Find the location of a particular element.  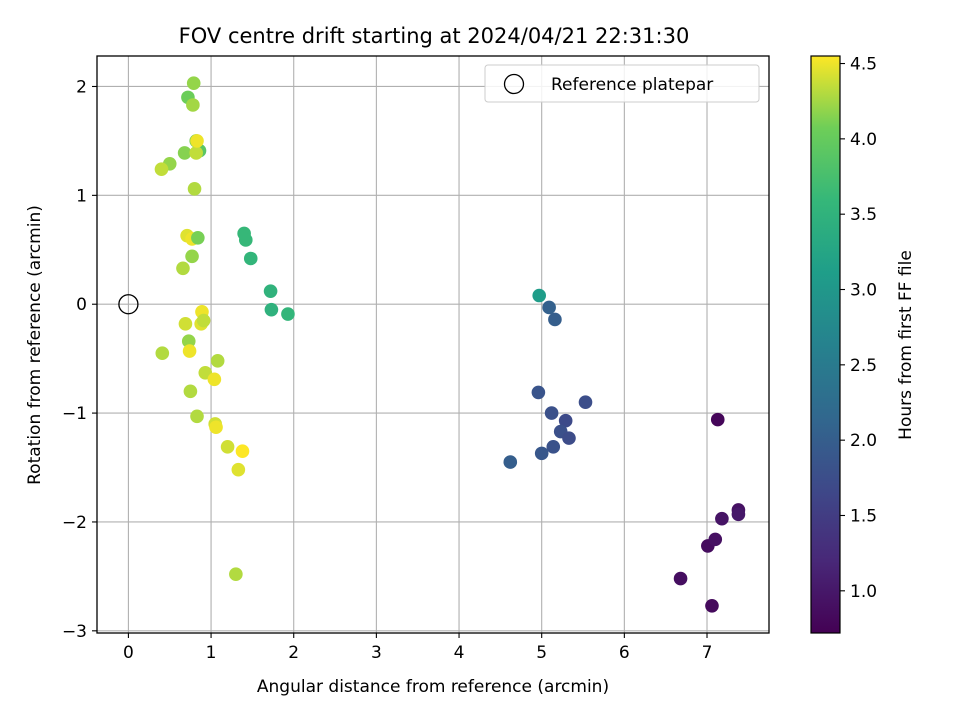

y-tick-label: 2 is located at coordinates (81, 87).